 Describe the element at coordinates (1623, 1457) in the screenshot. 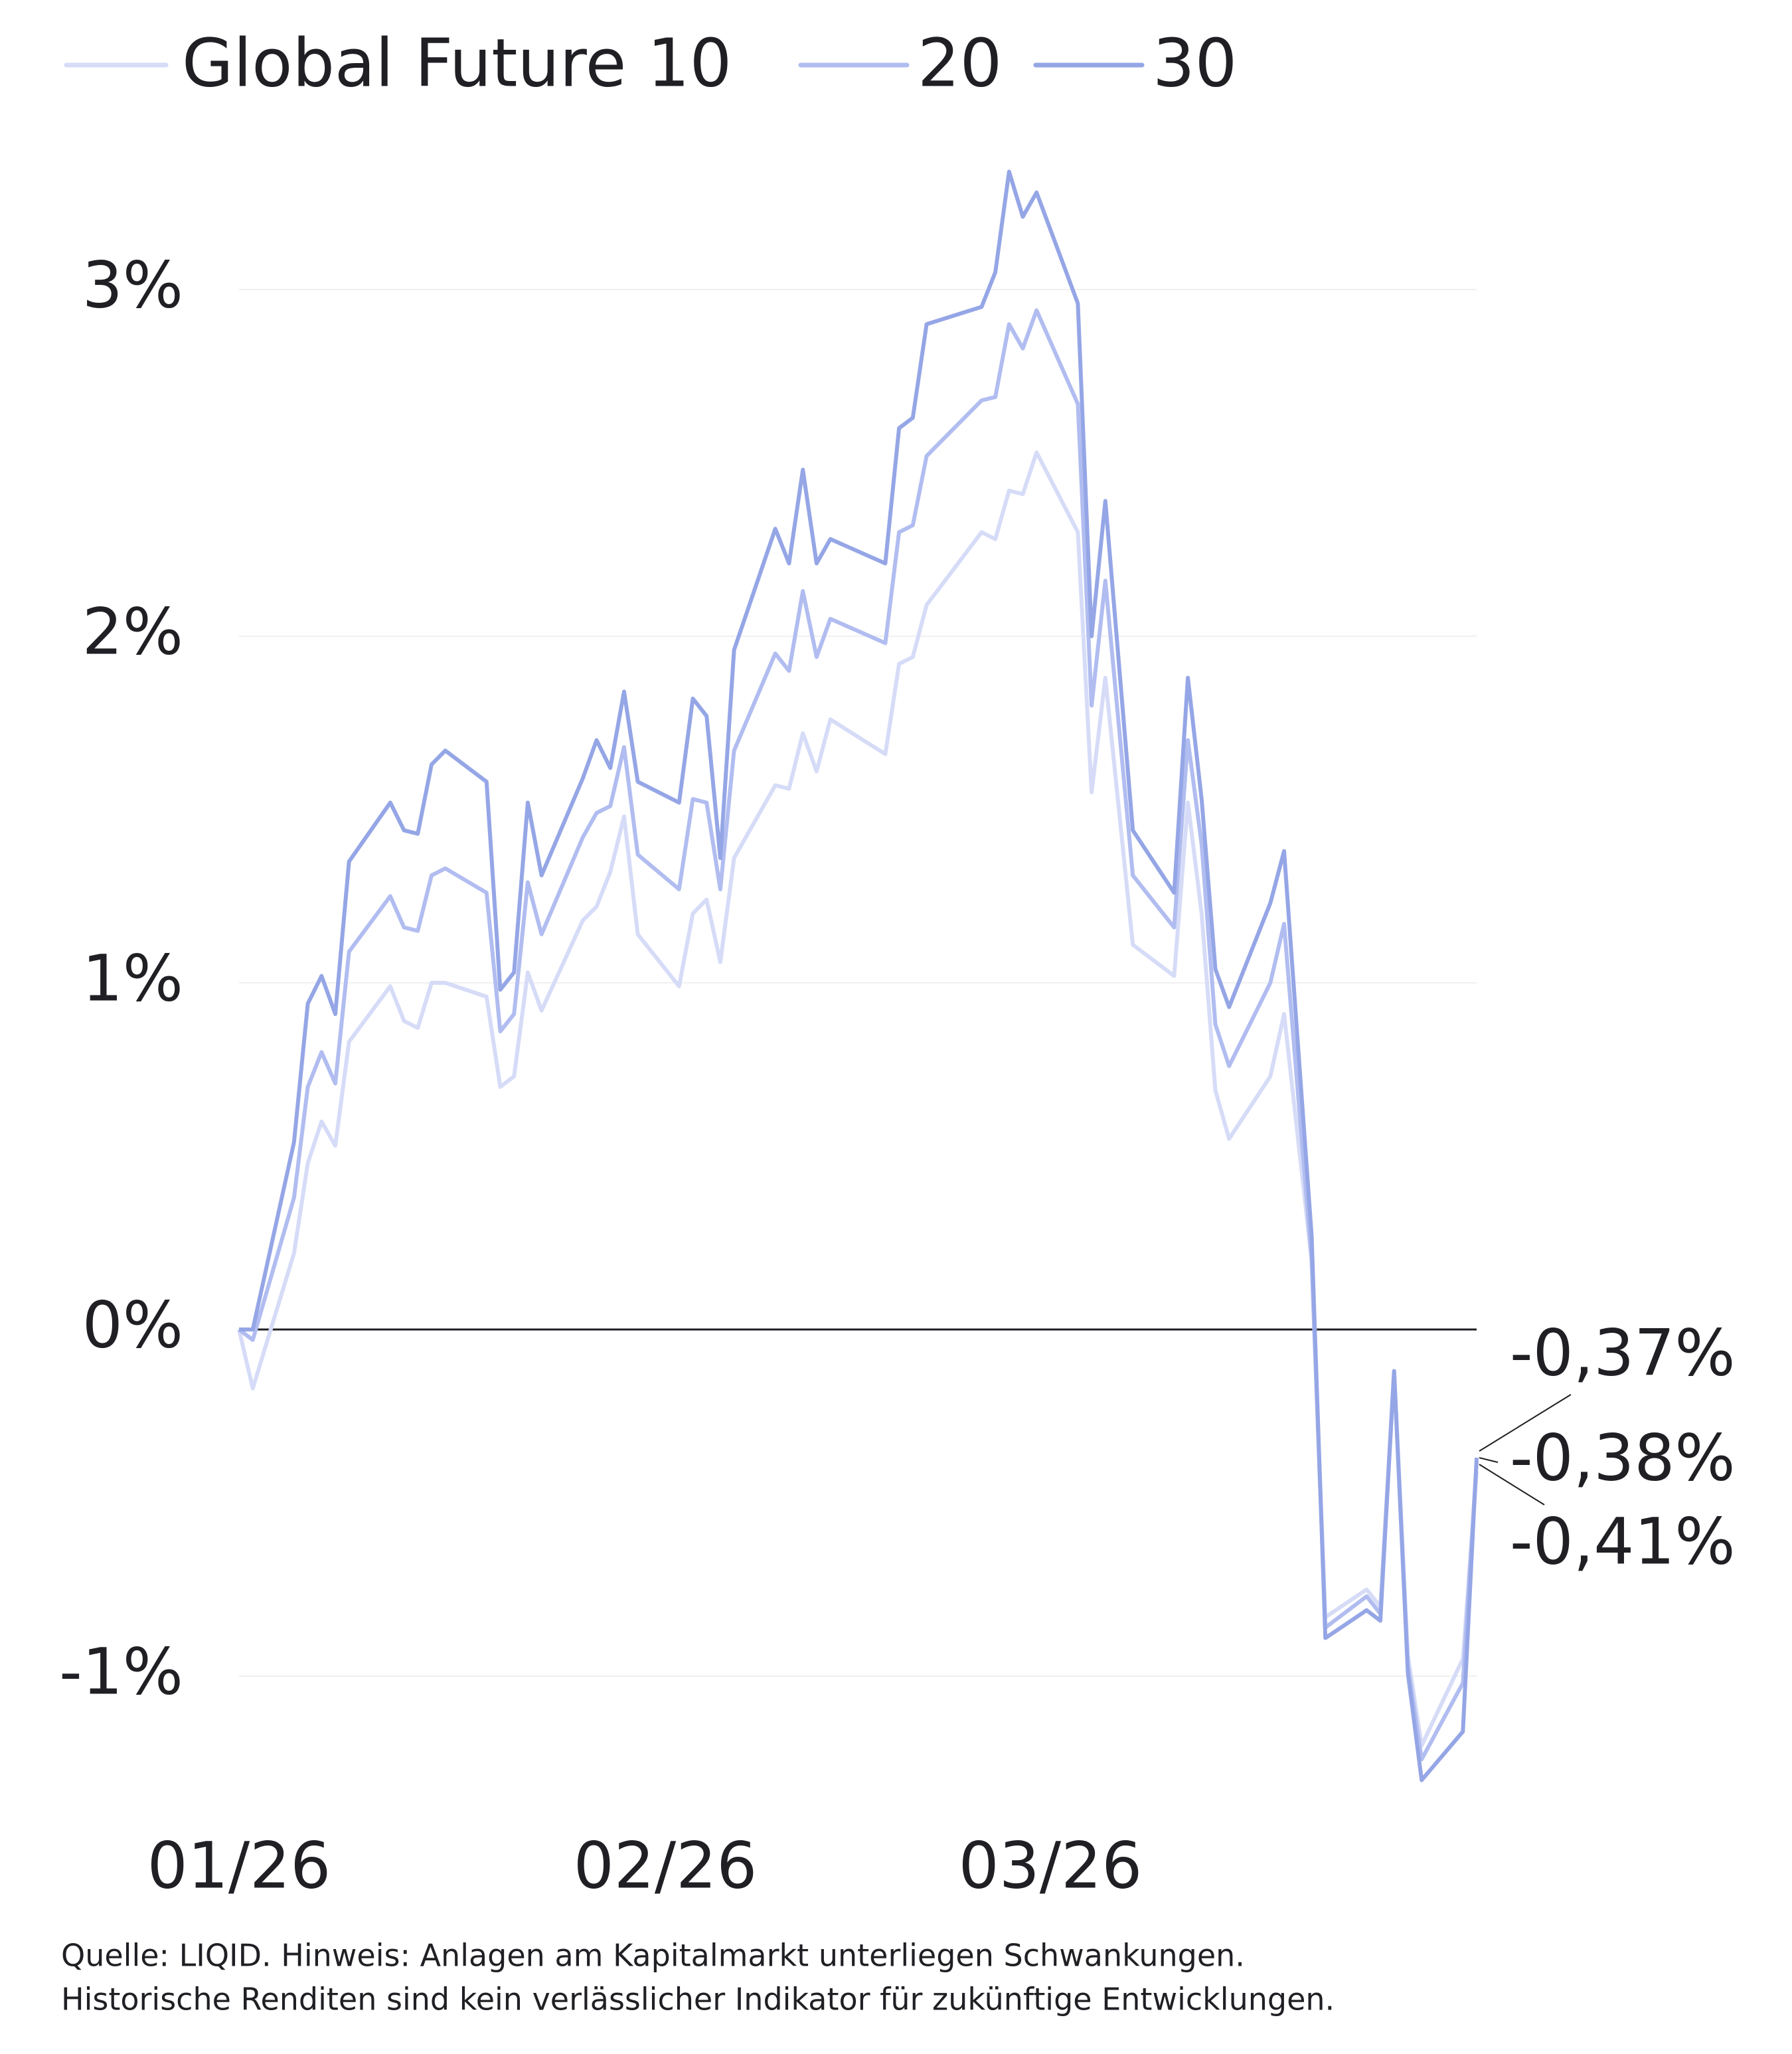

I see `annotation-label: -0,38%` at that location.